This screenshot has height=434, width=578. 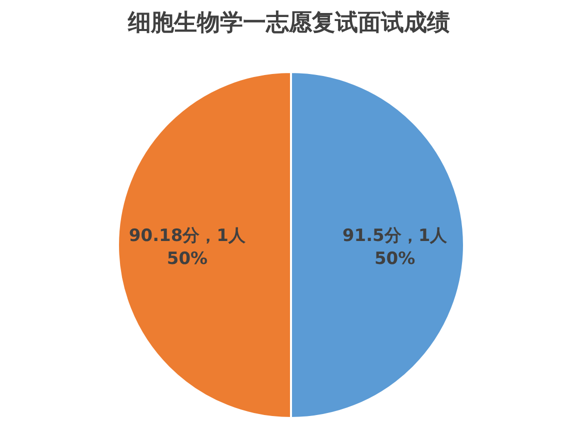 I want to click on slice-label: 90.18分，1人, so click(x=187, y=236).